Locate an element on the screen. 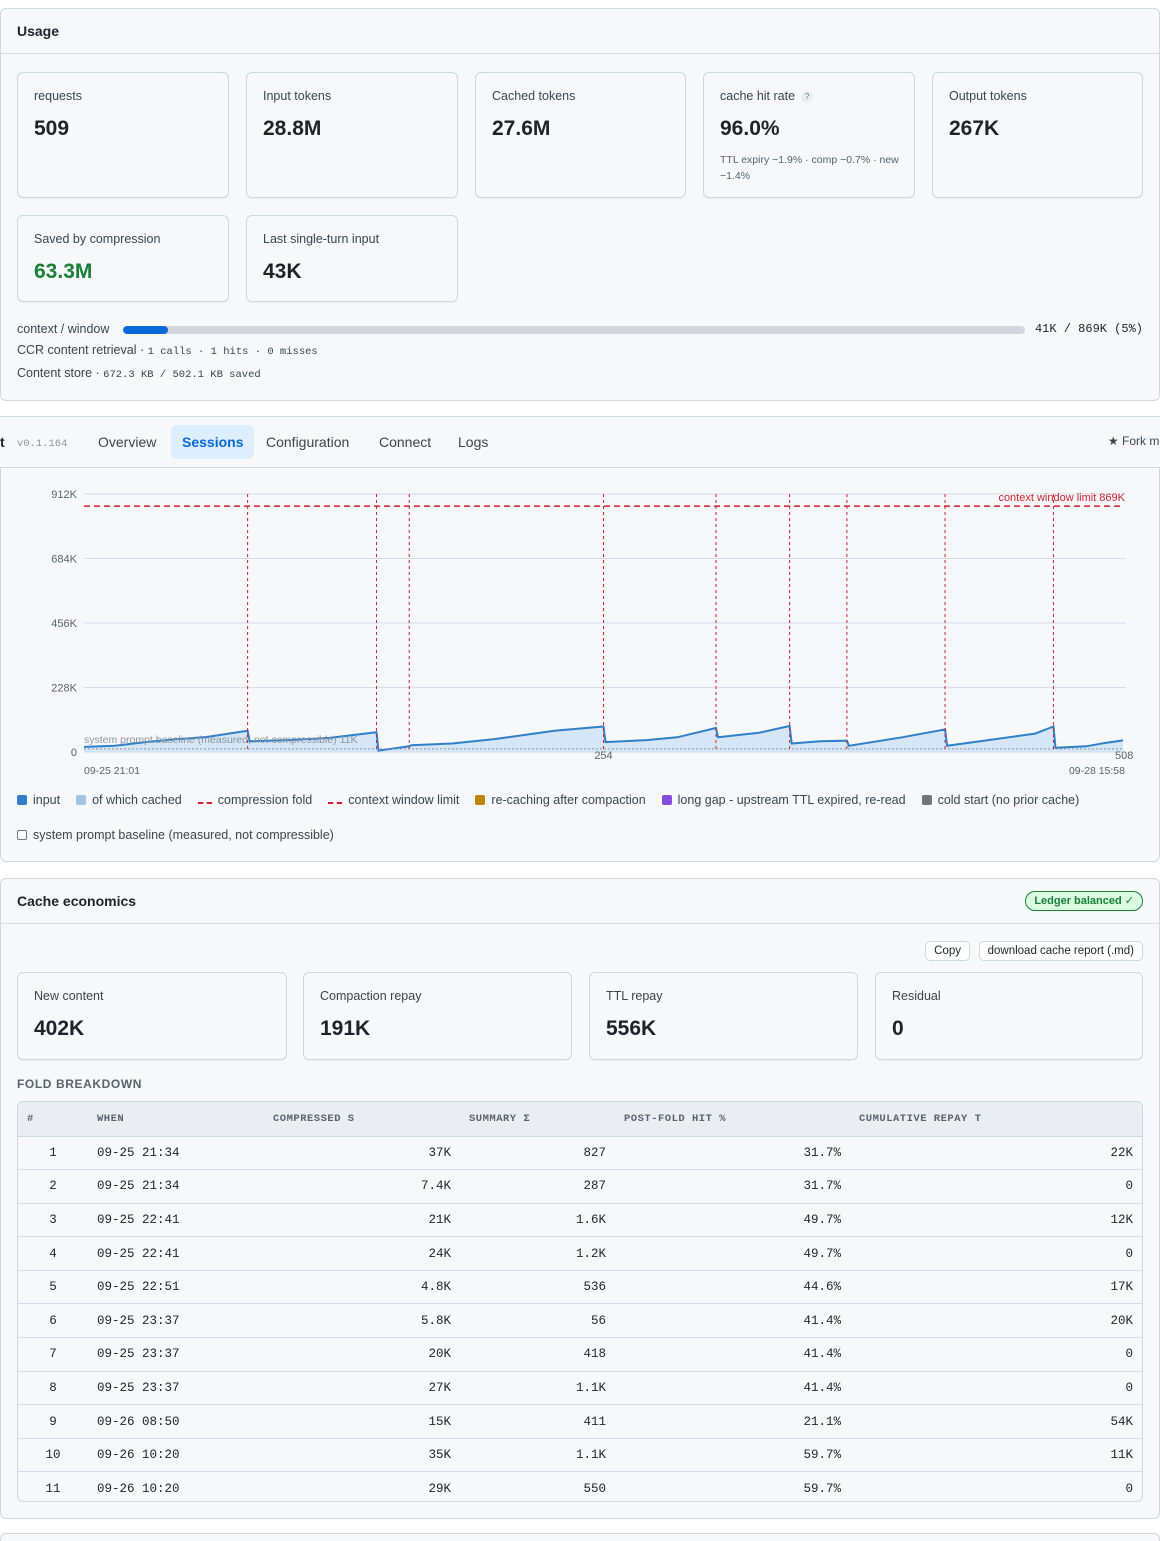  legend-item-context-limit: context window limit is located at coordinates (393, 800).